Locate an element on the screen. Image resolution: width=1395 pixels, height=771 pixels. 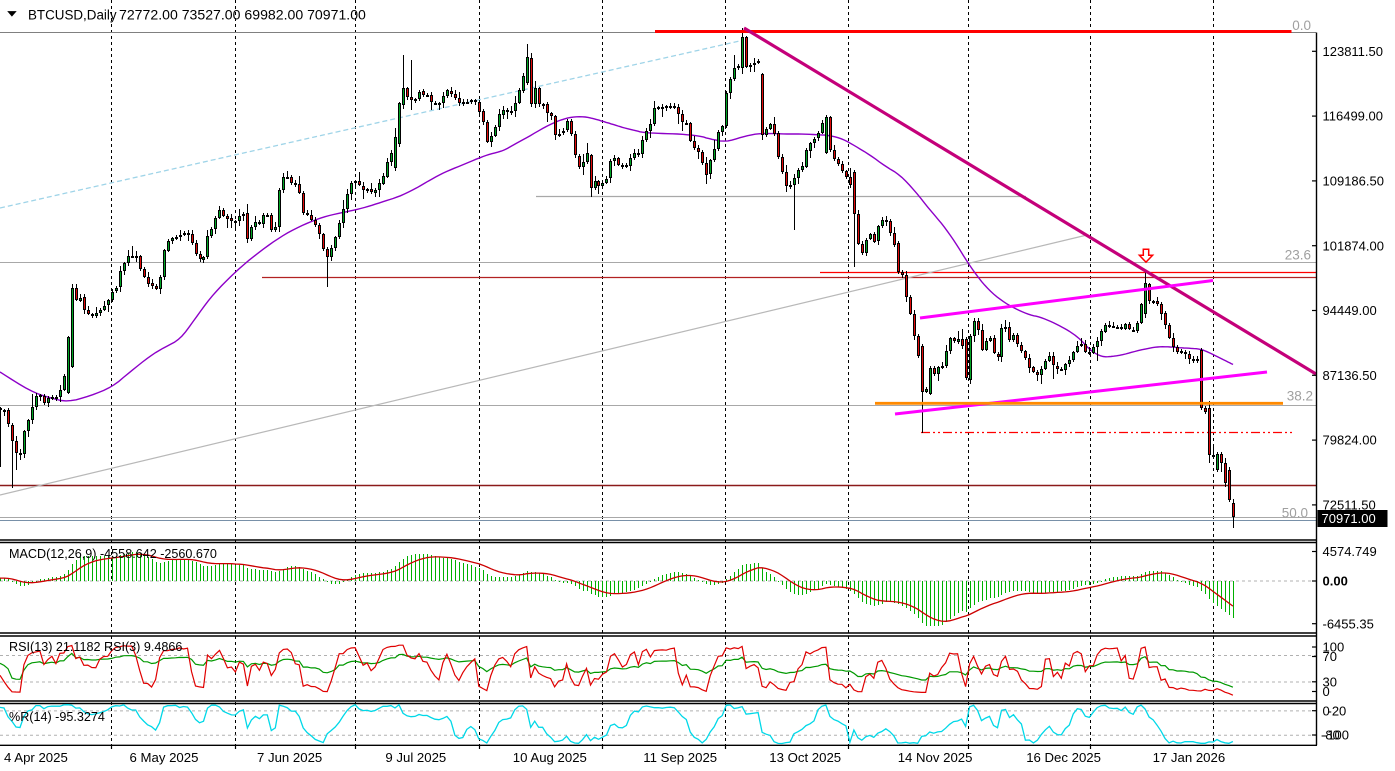
svg-text: 4 Apr 2025 is located at coordinates (36, 757).